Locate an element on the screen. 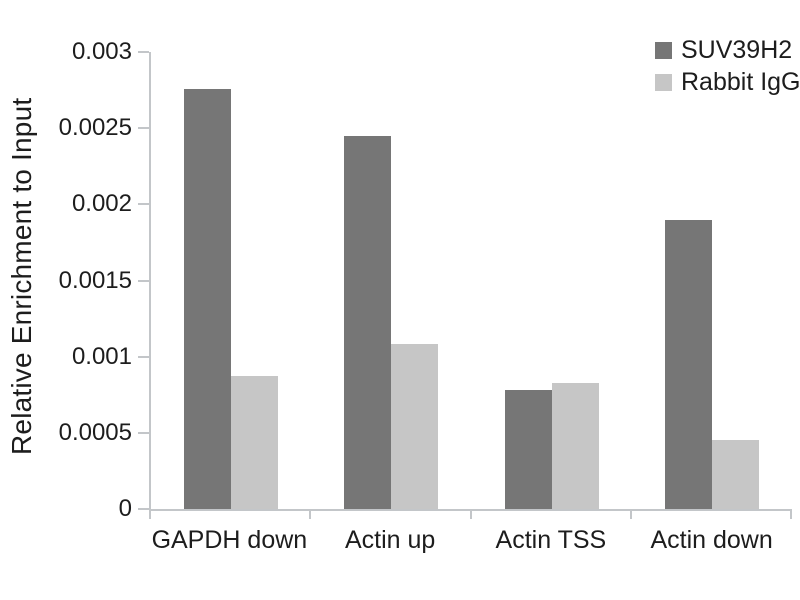 This screenshot has width=800, height=600. legend: SUV39H2 Rabbit IgG is located at coordinates (727, 70).